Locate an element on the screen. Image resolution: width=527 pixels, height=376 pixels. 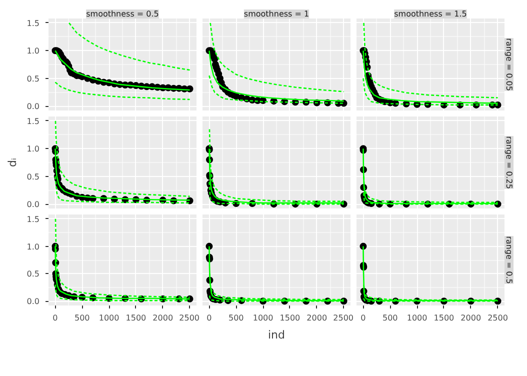
y2-axis-title: range = 0.05 is located at coordinates (509, 64).